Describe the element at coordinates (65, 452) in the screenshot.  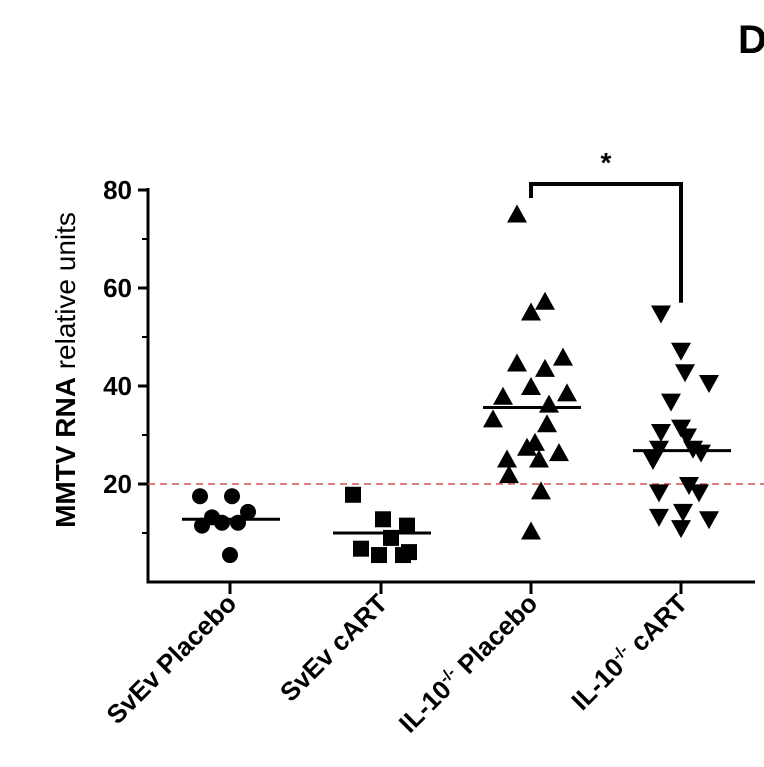
I see `y-axis-label-bold: MMTV RNA` at that location.